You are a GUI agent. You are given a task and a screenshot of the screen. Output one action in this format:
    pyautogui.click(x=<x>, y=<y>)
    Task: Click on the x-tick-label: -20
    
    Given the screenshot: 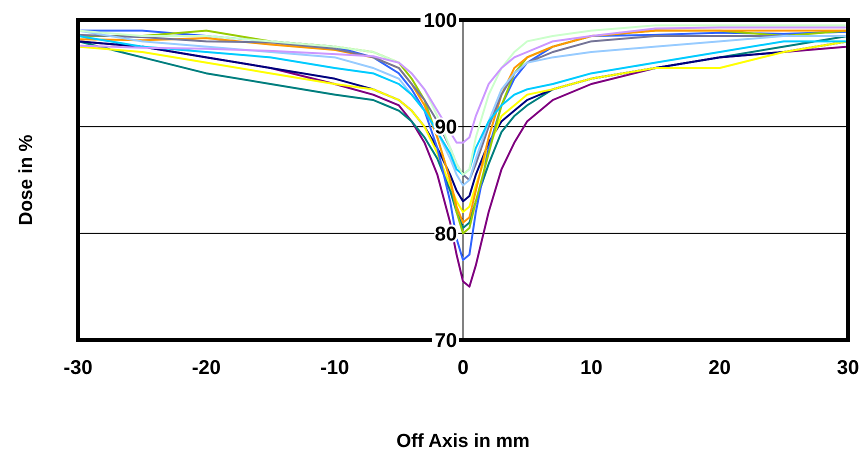 What is the action you would take?
    pyautogui.click(x=206, y=368)
    